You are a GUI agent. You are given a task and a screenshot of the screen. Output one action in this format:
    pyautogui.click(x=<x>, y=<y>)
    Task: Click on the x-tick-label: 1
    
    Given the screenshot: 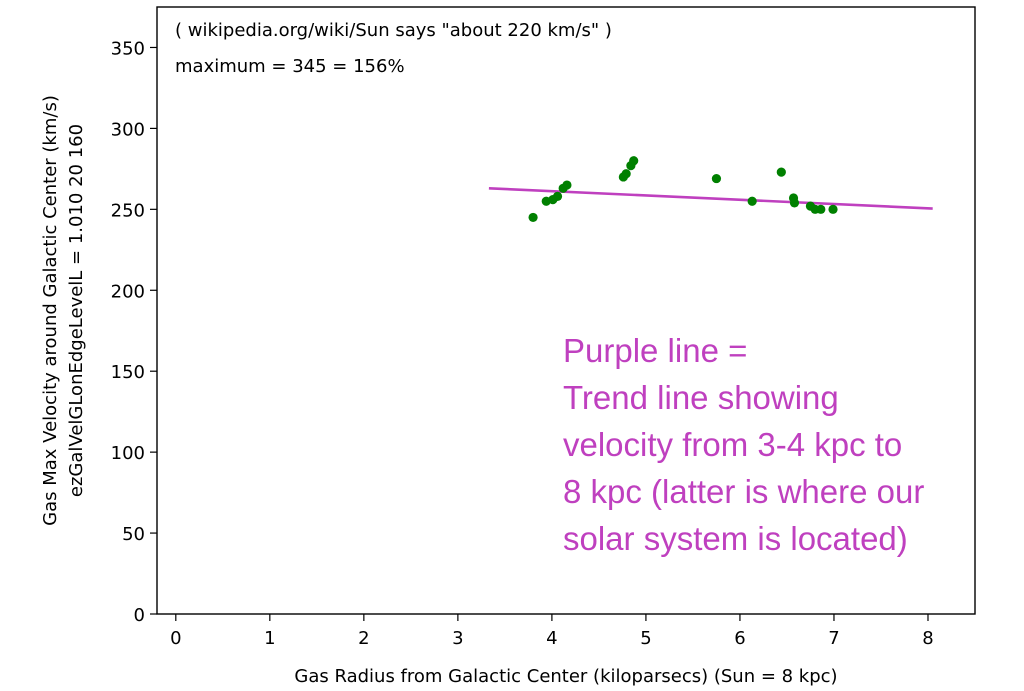 What is the action you would take?
    pyautogui.click(x=269, y=638)
    